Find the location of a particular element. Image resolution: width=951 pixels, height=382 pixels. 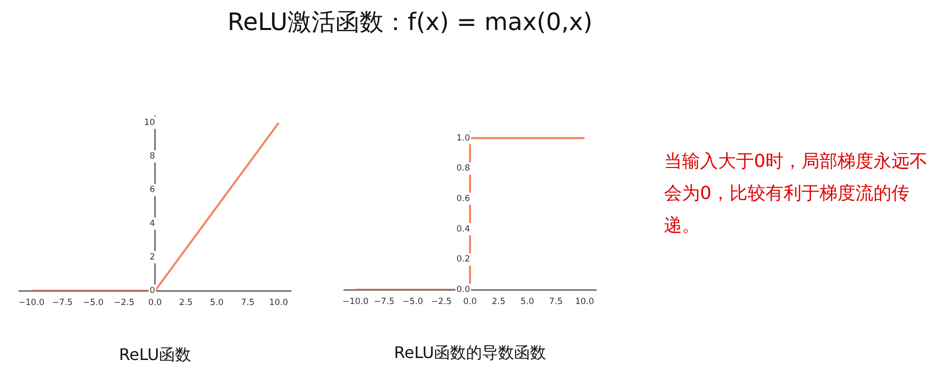

y-tick-label: 8 is located at coordinates (152, 157).